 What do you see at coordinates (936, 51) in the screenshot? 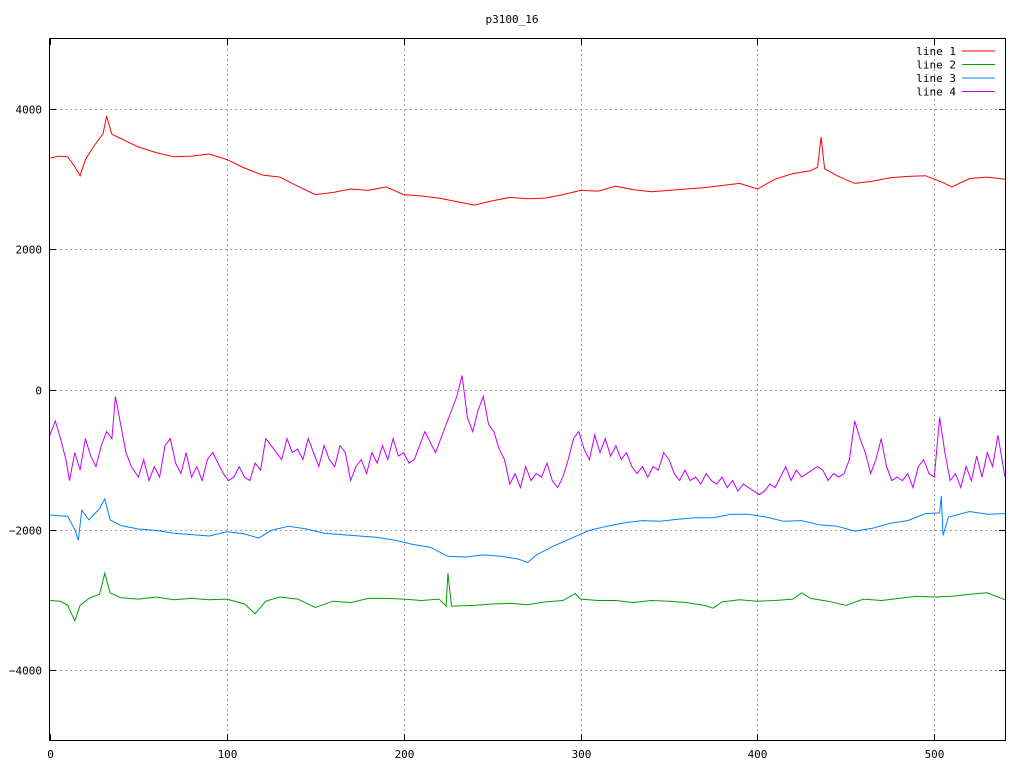
I see `legend-label: line 1` at bounding box center [936, 51].